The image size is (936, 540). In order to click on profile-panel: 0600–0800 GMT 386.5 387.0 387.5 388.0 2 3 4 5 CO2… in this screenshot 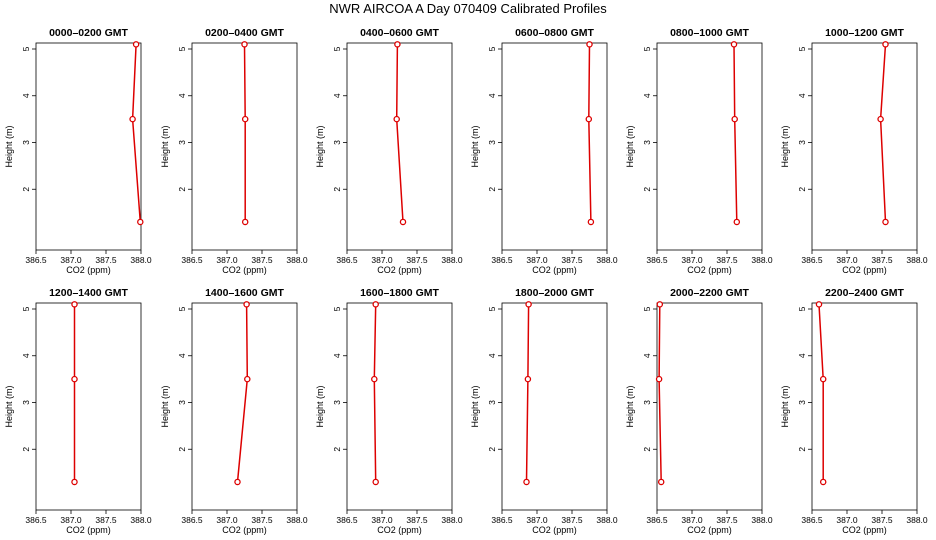, I will do `click(544, 151)`.